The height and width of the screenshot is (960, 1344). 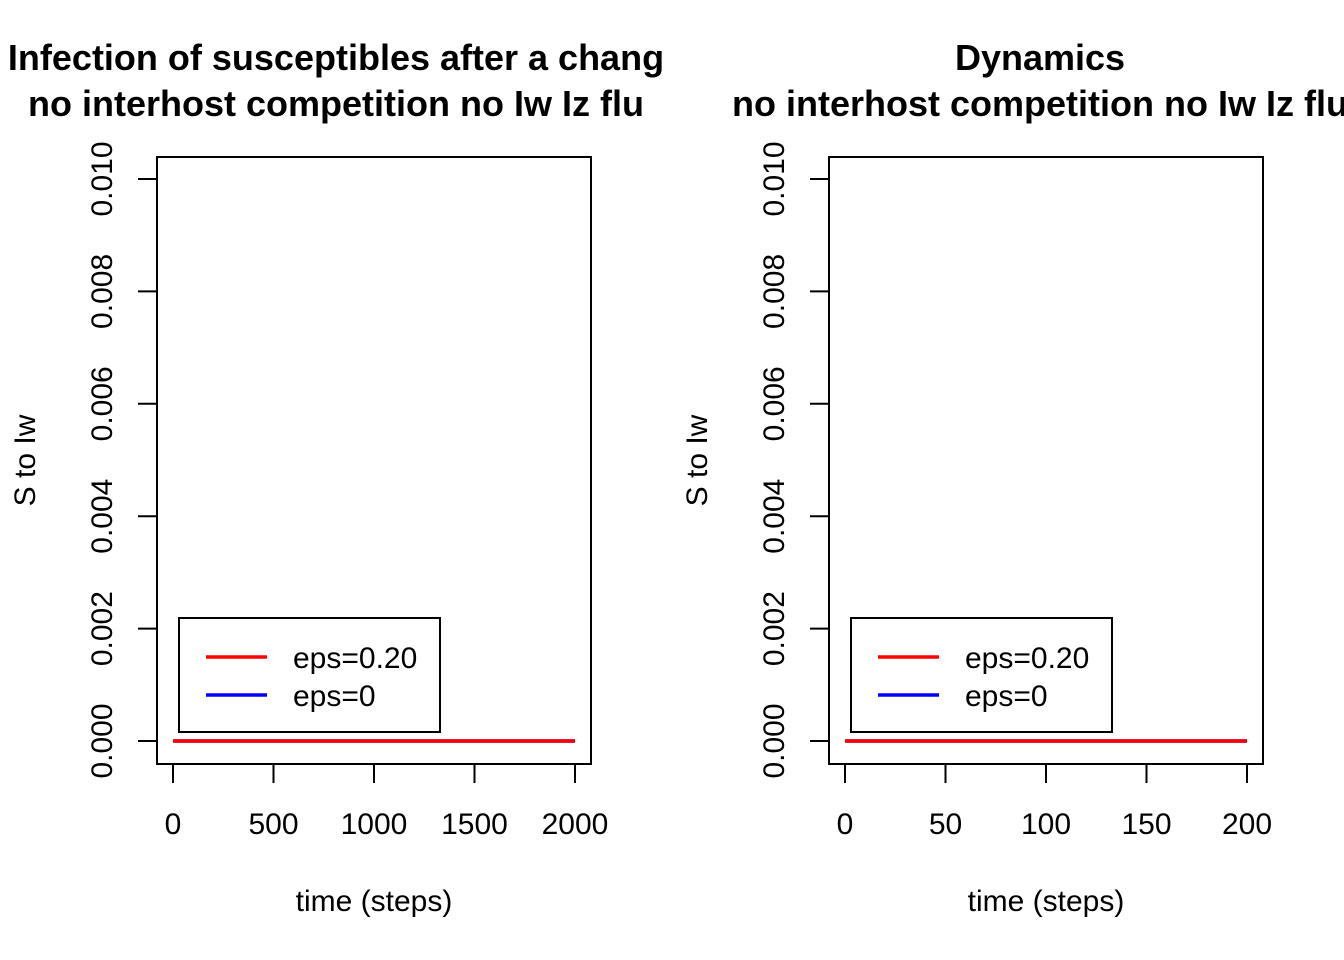 I want to click on x-tick-label: 2000, so click(x=575, y=824).